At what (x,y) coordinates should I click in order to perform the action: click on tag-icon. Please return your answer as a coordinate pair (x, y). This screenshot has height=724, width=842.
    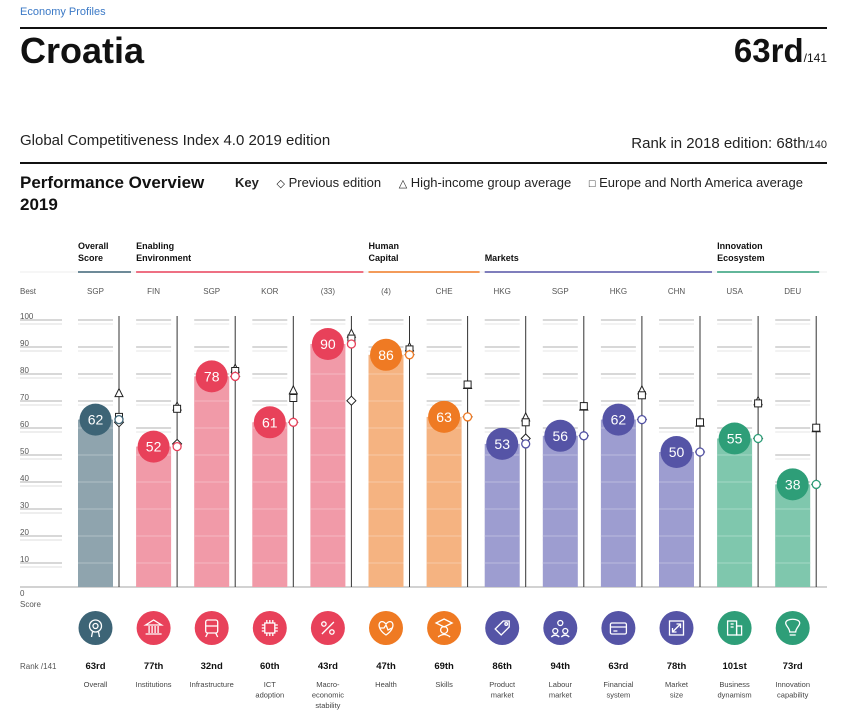
    Looking at the image, I should click on (502, 628).